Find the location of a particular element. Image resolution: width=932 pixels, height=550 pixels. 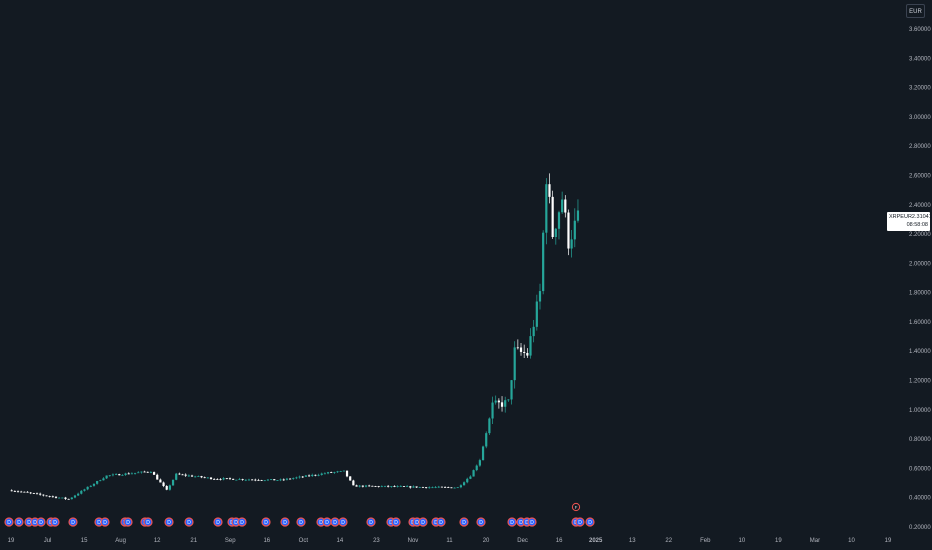

price-tick-label: 0.80000 is located at coordinates (920, 440).